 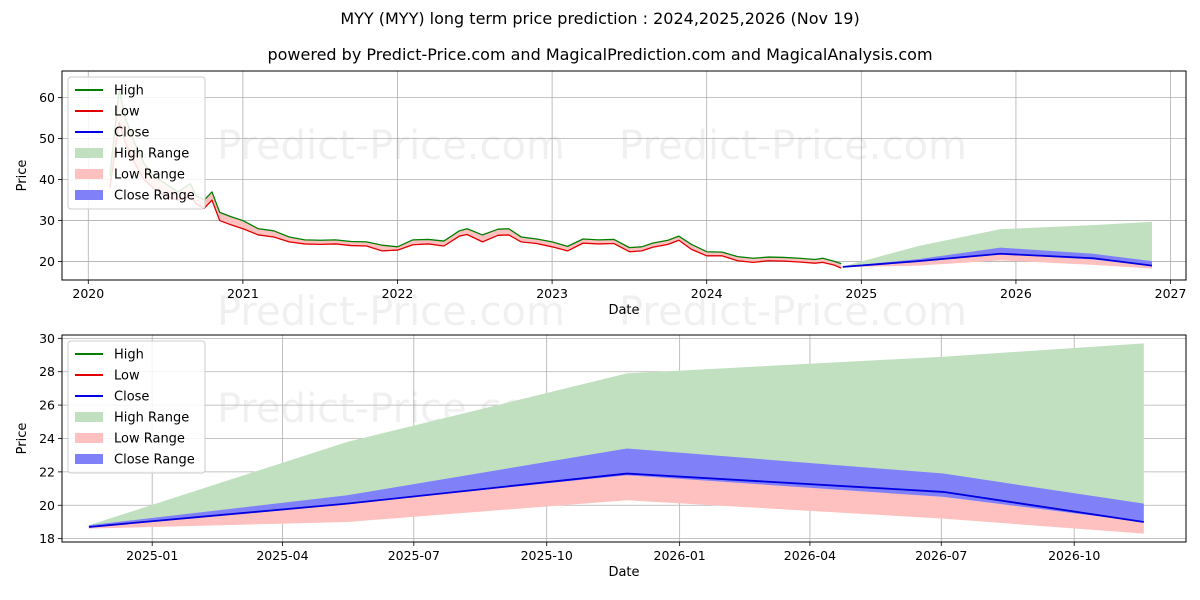 What do you see at coordinates (707, 293) in the screenshot?
I see `x-tick-label: 2024` at bounding box center [707, 293].